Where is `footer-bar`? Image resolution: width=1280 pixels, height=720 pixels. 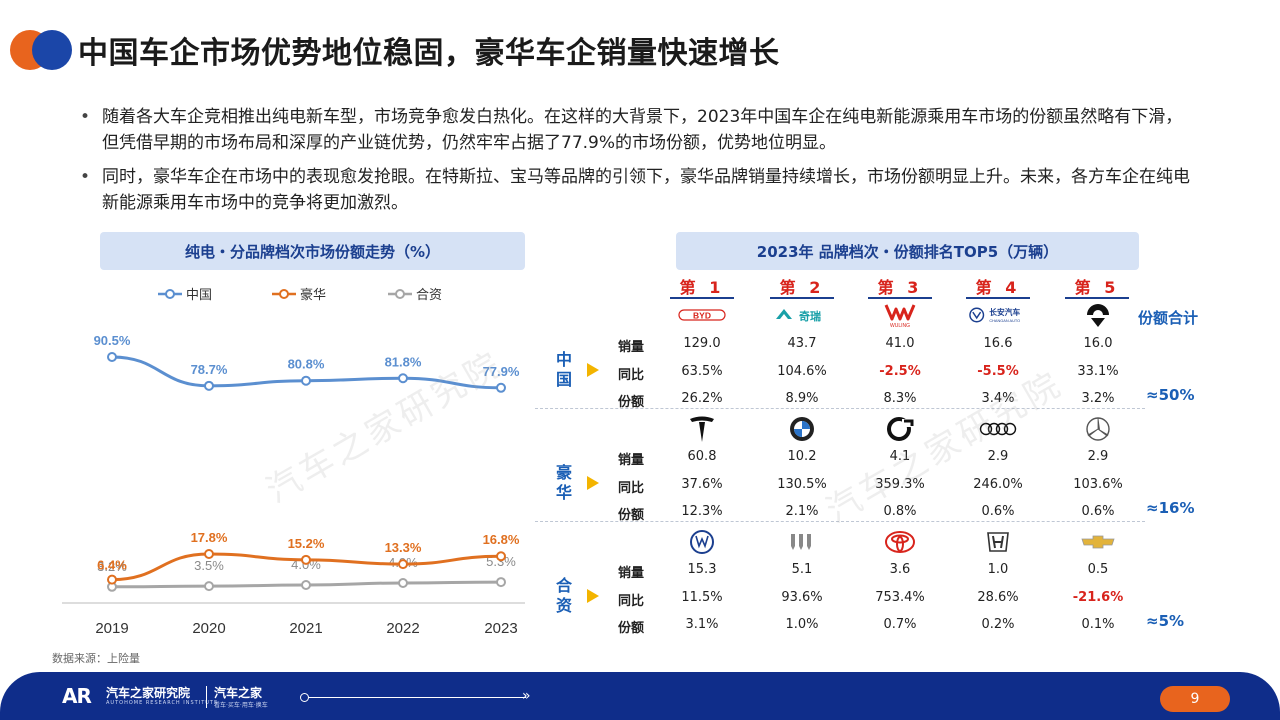
footer-bar is located at coordinates (640, 696).